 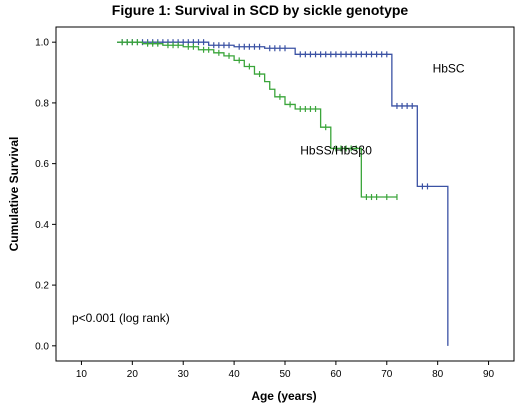 What do you see at coordinates (42, 43) in the screenshot?
I see `y-tick-label: 1.0` at bounding box center [42, 43].